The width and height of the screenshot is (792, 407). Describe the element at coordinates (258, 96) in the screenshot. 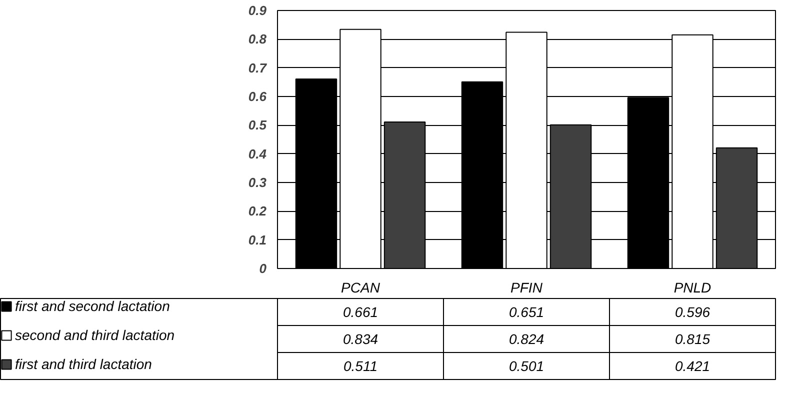

I see `y-tick-label: 0.6` at that location.